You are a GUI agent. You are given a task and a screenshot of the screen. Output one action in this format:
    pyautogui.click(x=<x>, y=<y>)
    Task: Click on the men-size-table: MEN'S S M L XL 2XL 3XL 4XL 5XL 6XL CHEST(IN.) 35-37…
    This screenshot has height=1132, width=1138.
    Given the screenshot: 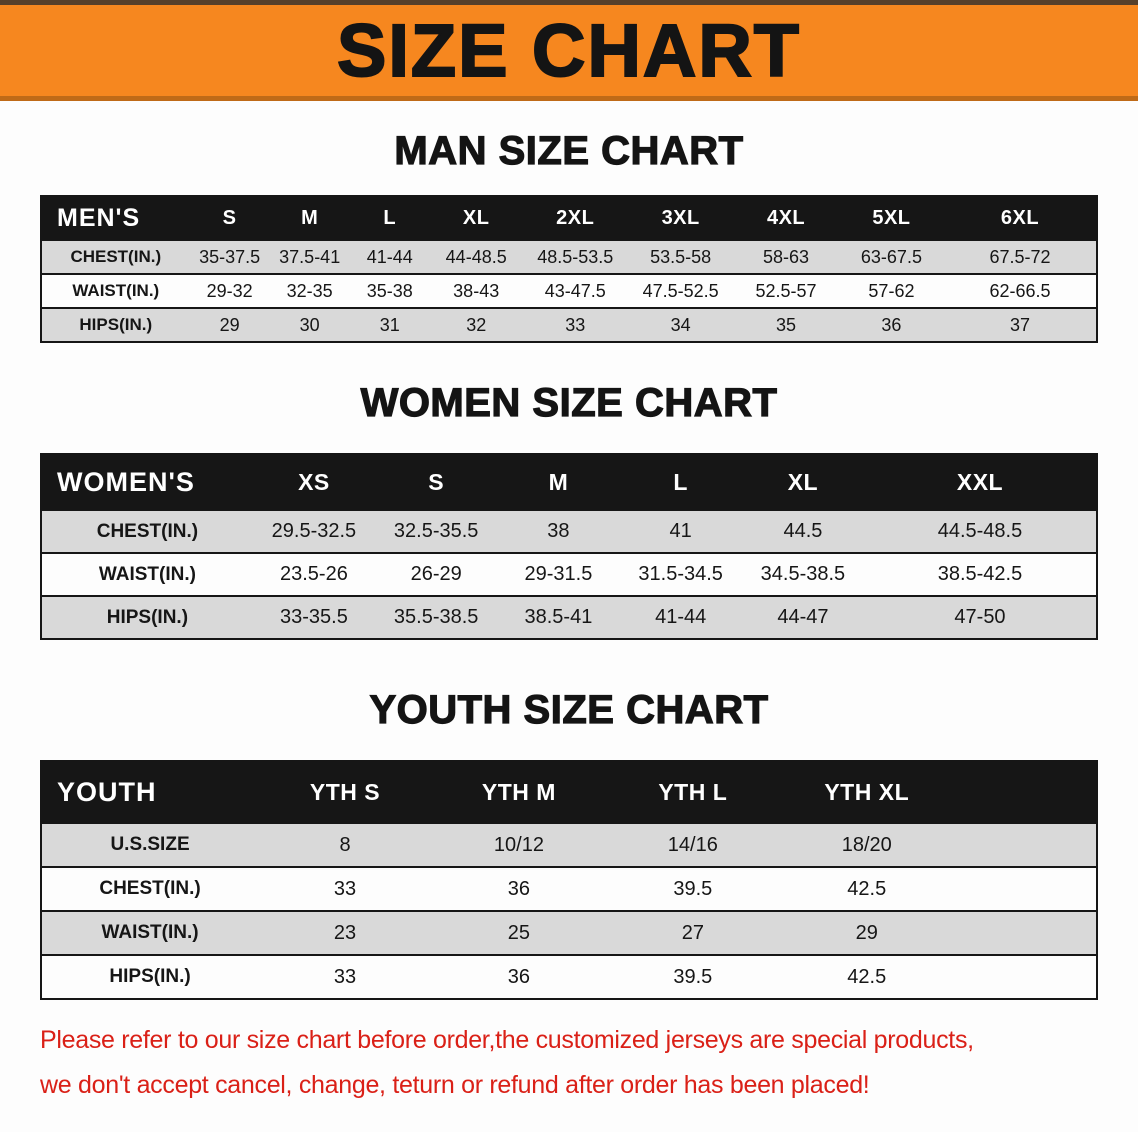 What is the action you would take?
    pyautogui.click(x=569, y=269)
    